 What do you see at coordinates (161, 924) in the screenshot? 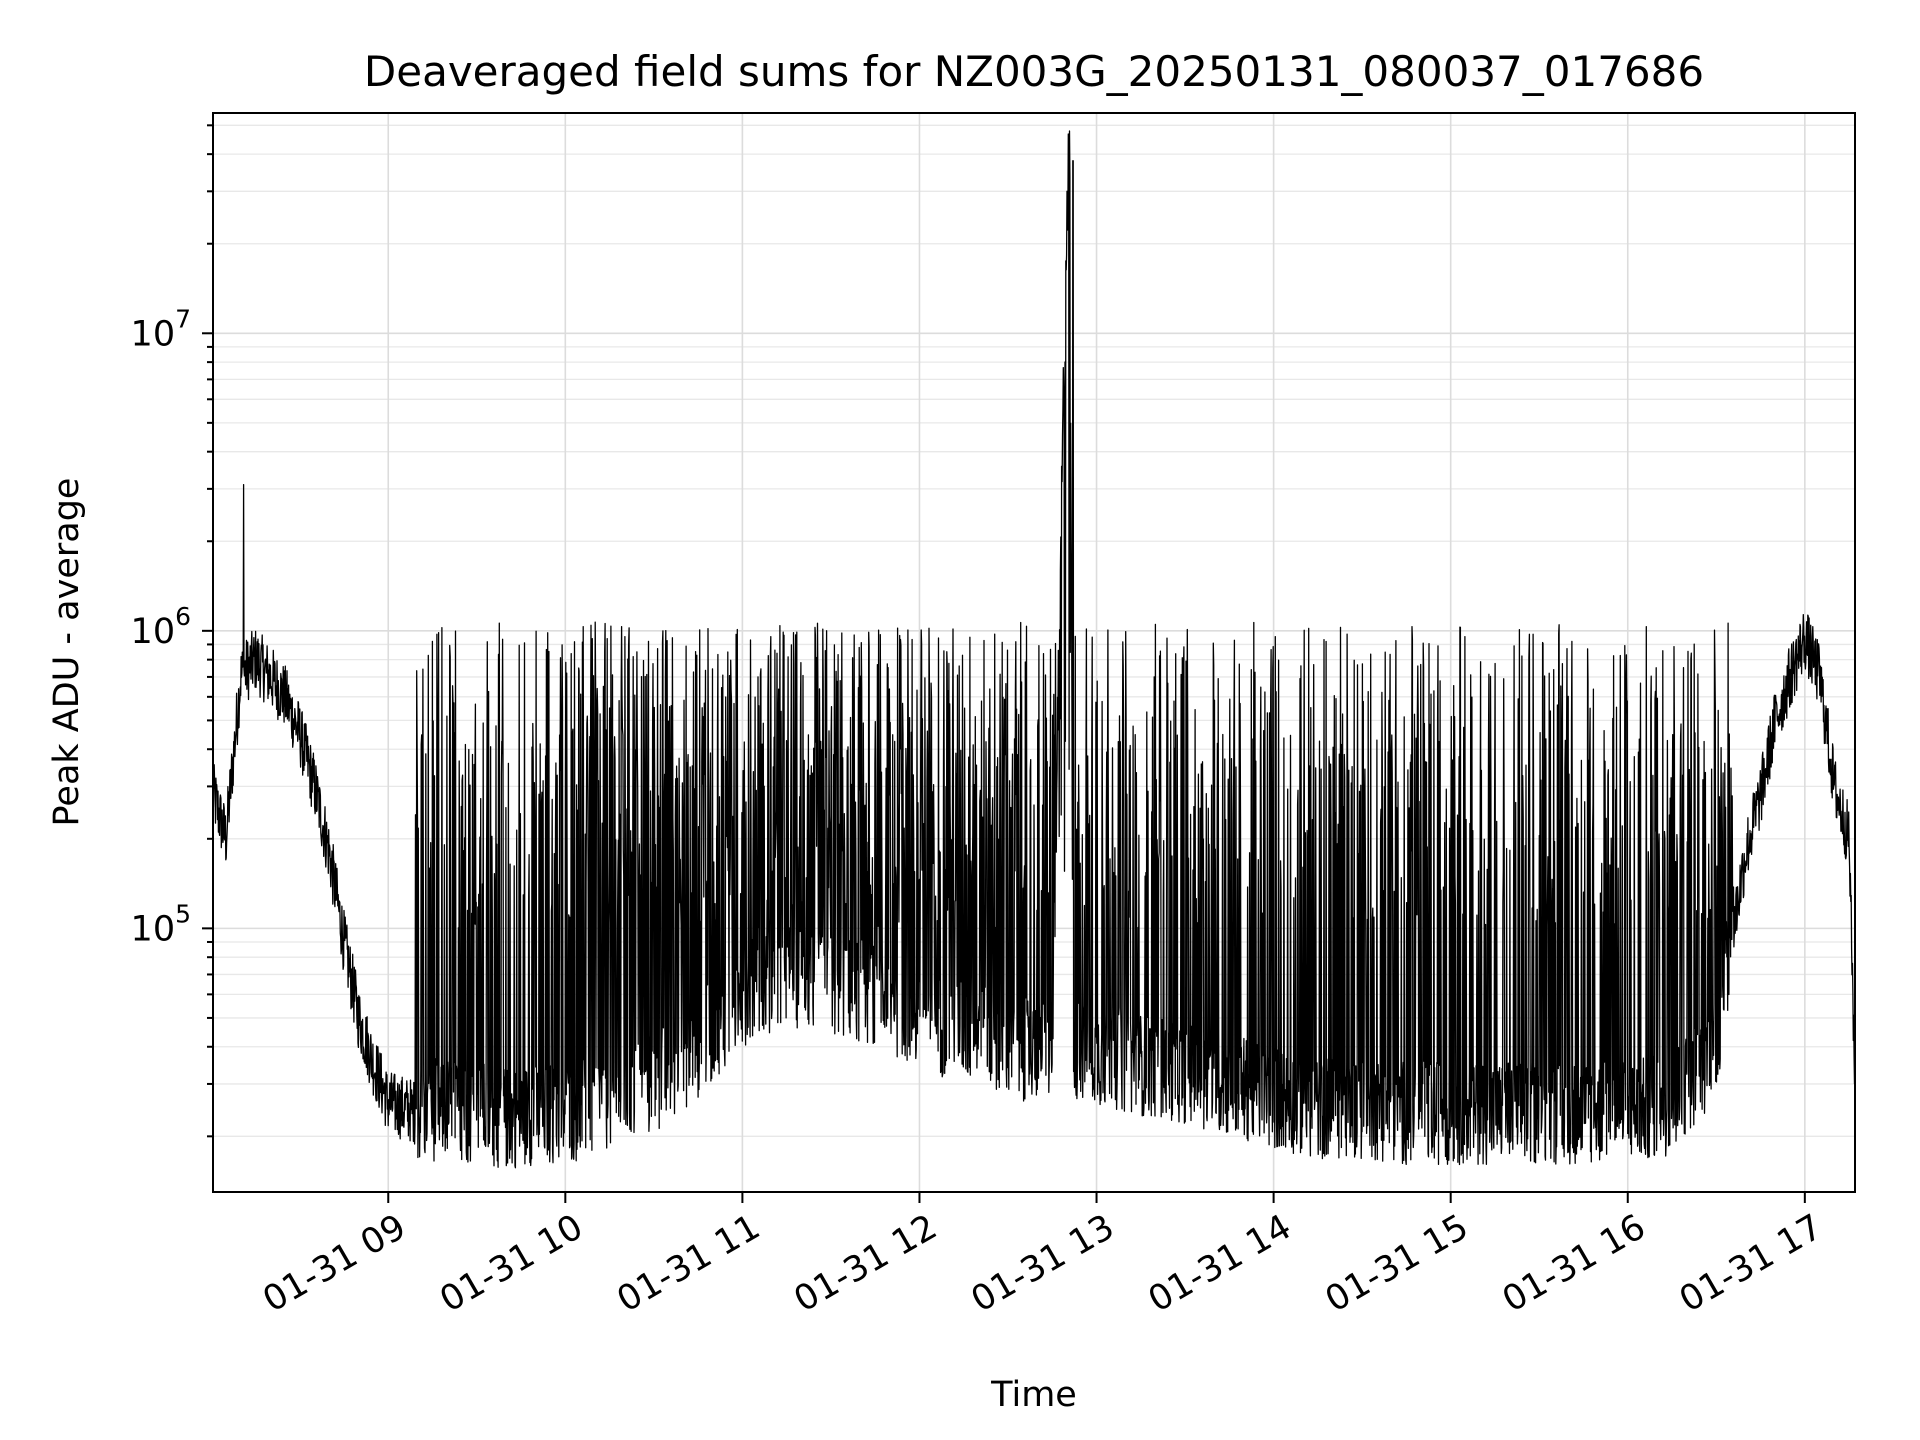
I see `y-tick-label: 10⁵` at bounding box center [161, 924].